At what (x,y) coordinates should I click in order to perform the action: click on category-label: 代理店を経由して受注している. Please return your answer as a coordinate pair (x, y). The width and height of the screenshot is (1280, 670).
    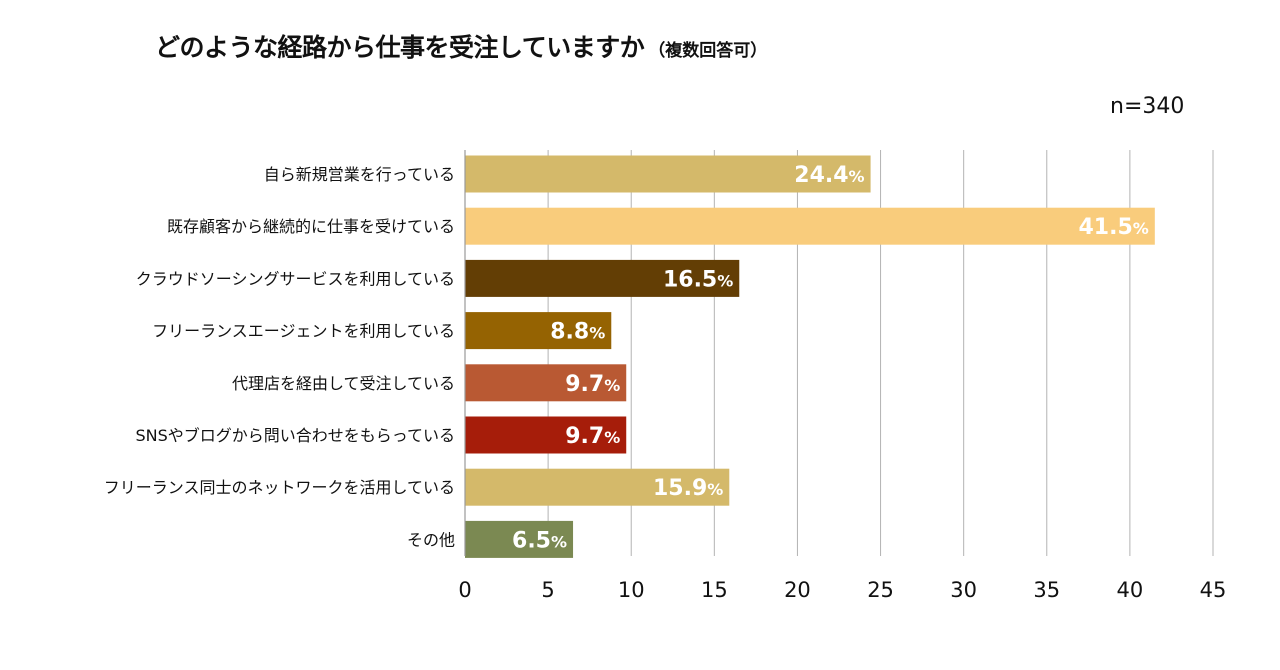
    Looking at the image, I should click on (343, 383).